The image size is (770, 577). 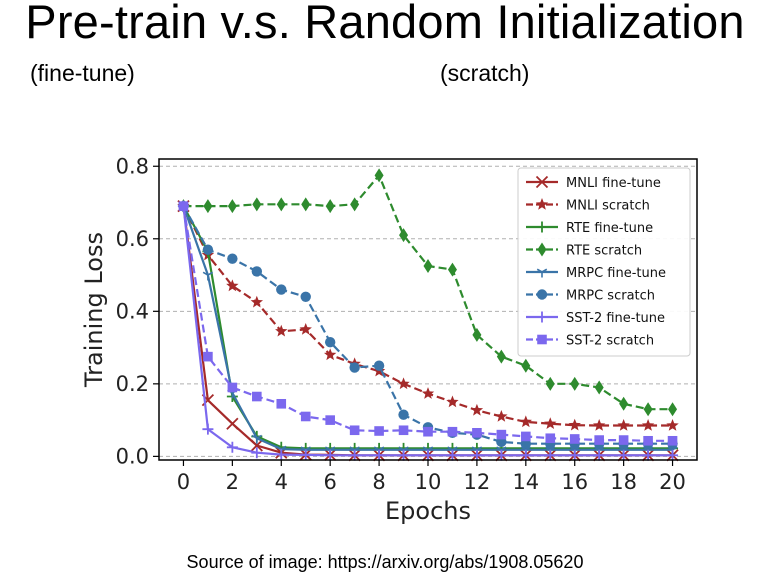 What do you see at coordinates (542, 182) in the screenshot?
I see `legend-marker-mnli-fine-tune` at bounding box center [542, 182].